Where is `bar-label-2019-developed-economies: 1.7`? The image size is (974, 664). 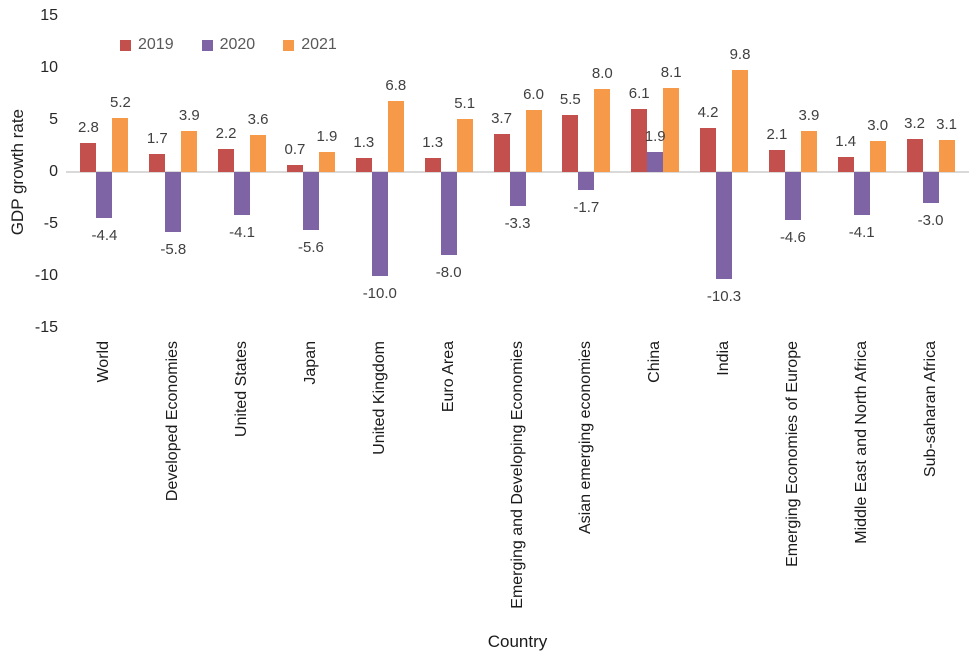 bar-label-2019-developed-economies: 1.7 is located at coordinates (157, 139).